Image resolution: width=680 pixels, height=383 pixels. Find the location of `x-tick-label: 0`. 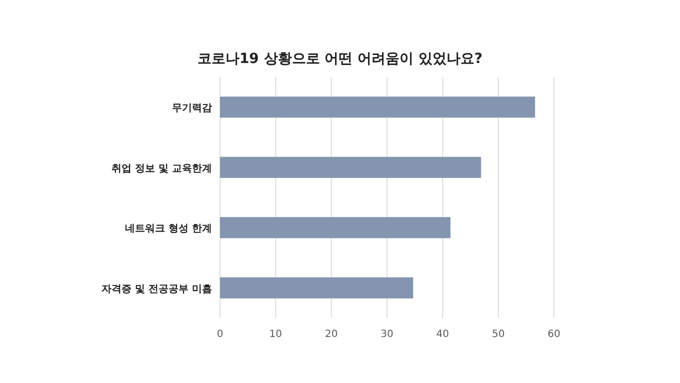

x-tick-label: 0 is located at coordinates (220, 334).